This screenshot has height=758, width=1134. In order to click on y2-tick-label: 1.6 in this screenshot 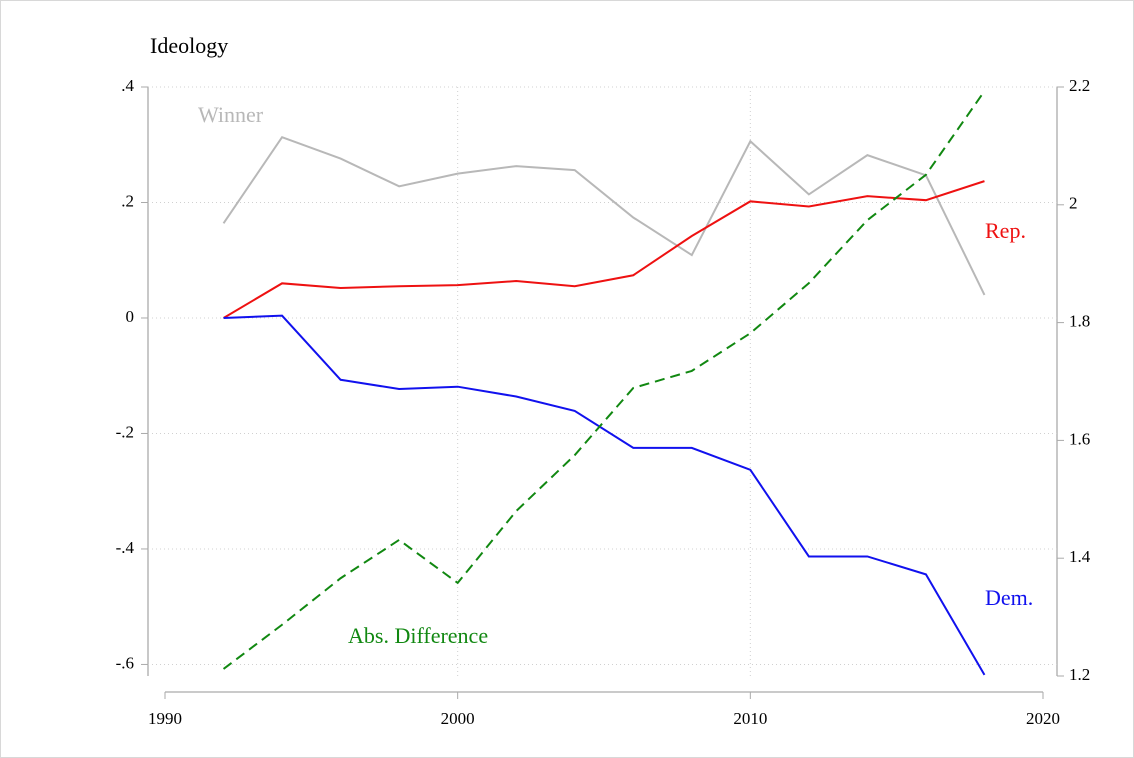, I will do `click(1079, 438)`.